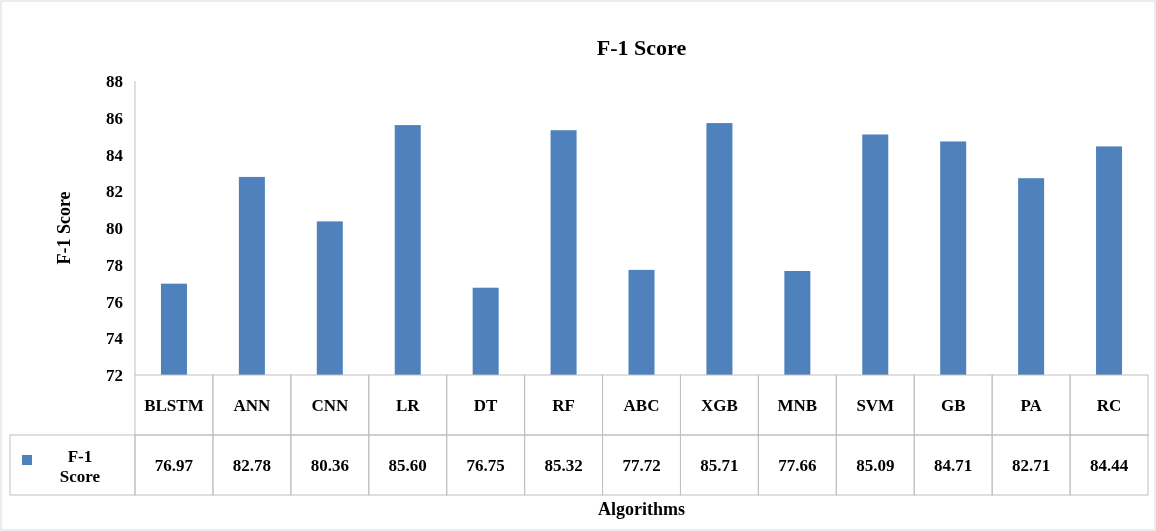 This screenshot has height=531, width=1156. What do you see at coordinates (330, 405) in the screenshot?
I see `x-tick-label: CNN` at bounding box center [330, 405].